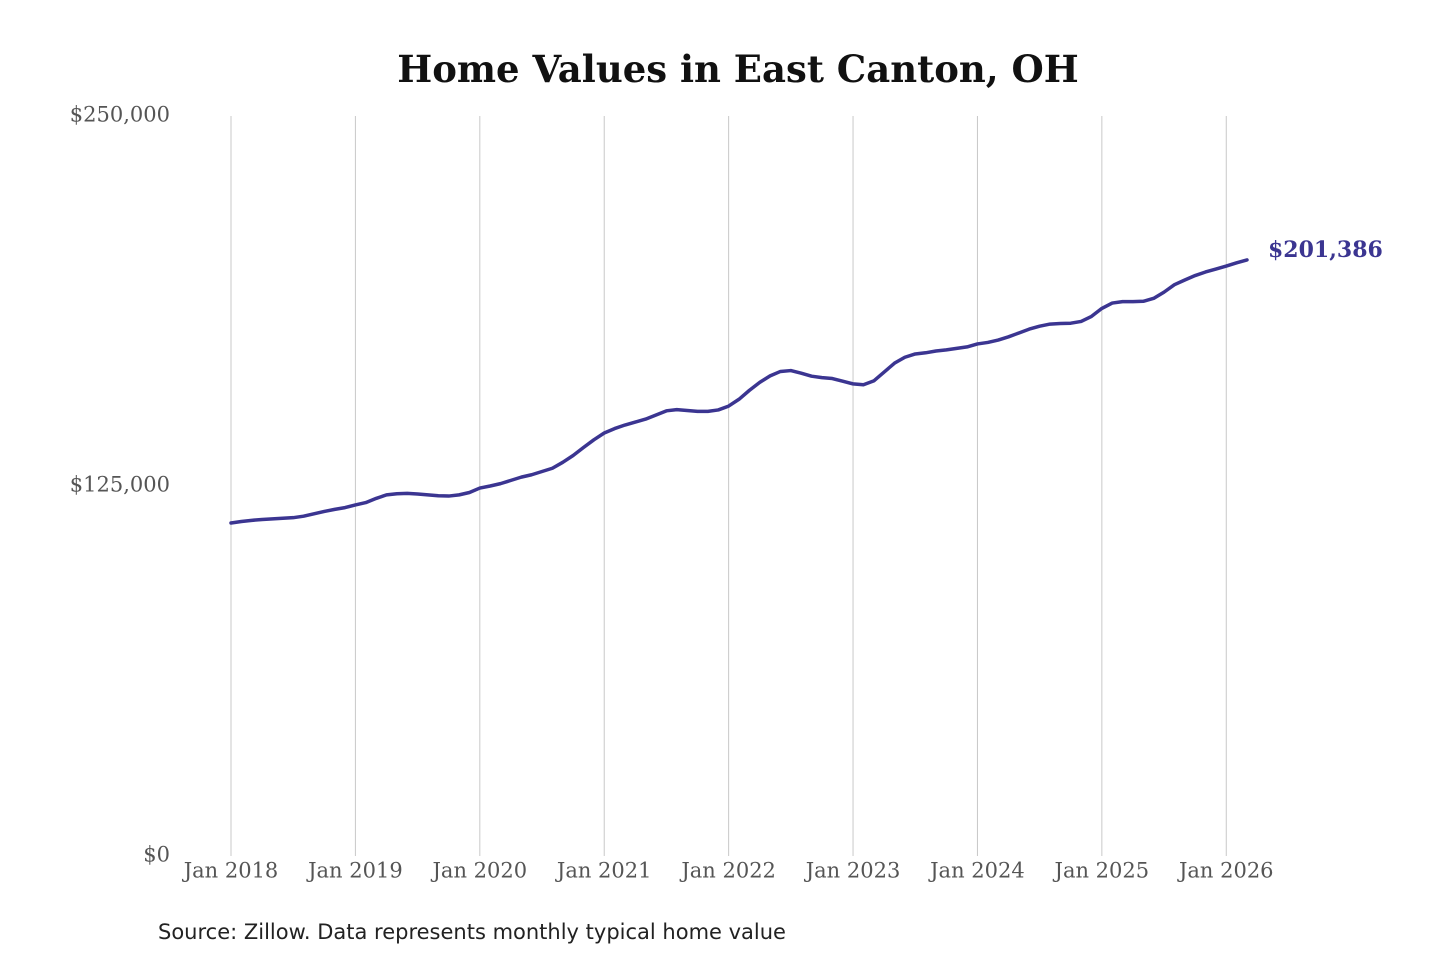  What do you see at coordinates (727, 871) in the screenshot?
I see `x-tick-label: Jan 2022` at bounding box center [727, 871].